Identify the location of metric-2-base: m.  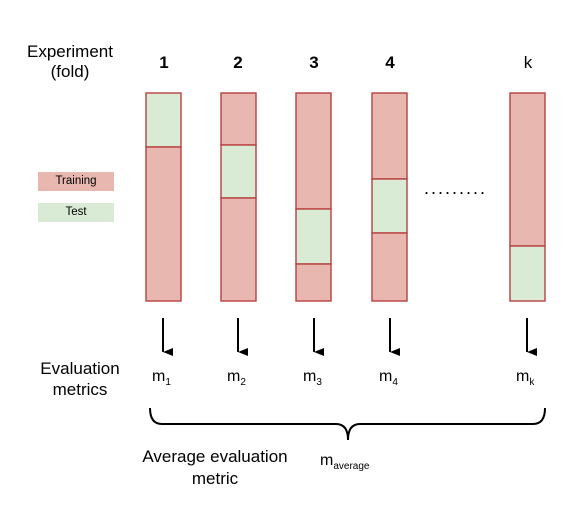
(233, 376).